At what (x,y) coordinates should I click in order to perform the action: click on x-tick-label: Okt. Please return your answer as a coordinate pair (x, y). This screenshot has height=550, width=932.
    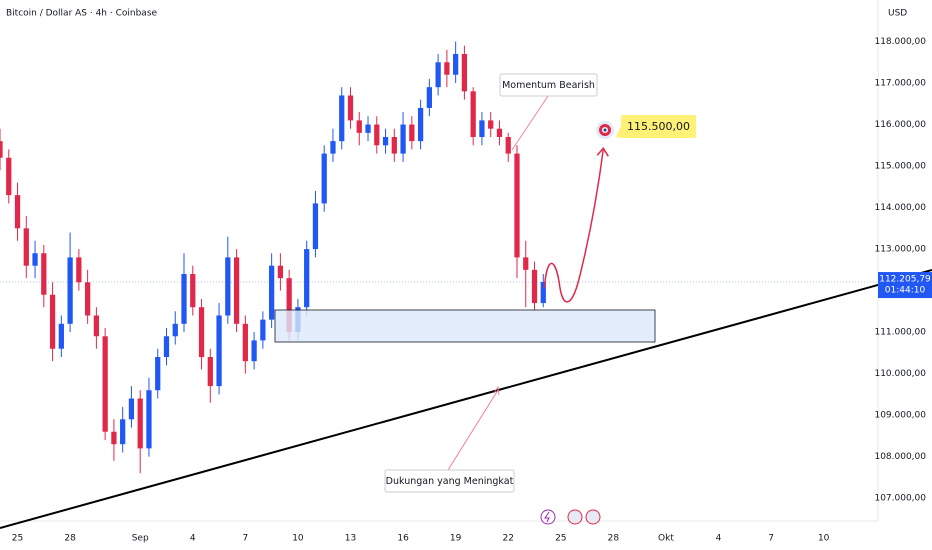
    Looking at the image, I should click on (666, 539).